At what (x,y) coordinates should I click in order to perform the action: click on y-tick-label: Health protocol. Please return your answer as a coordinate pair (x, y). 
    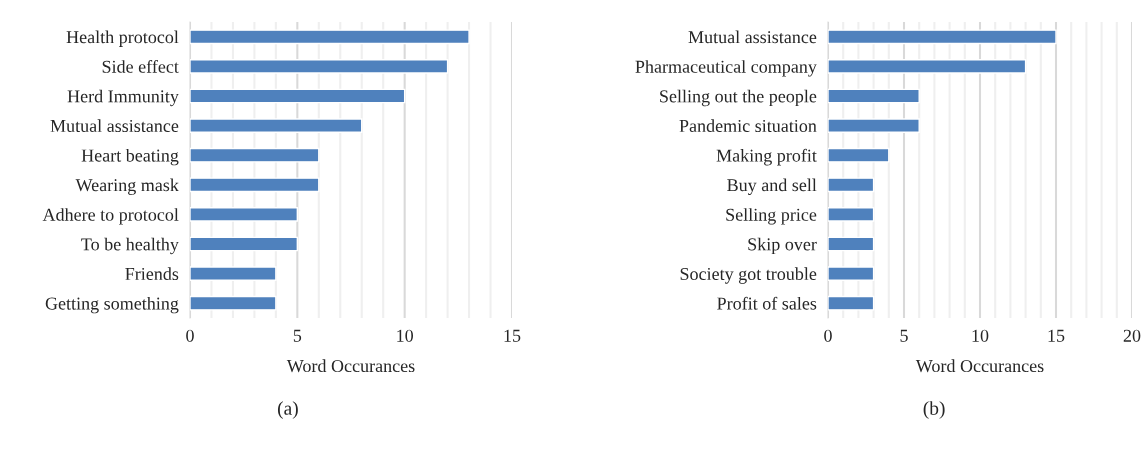
    Looking at the image, I should click on (122, 38).